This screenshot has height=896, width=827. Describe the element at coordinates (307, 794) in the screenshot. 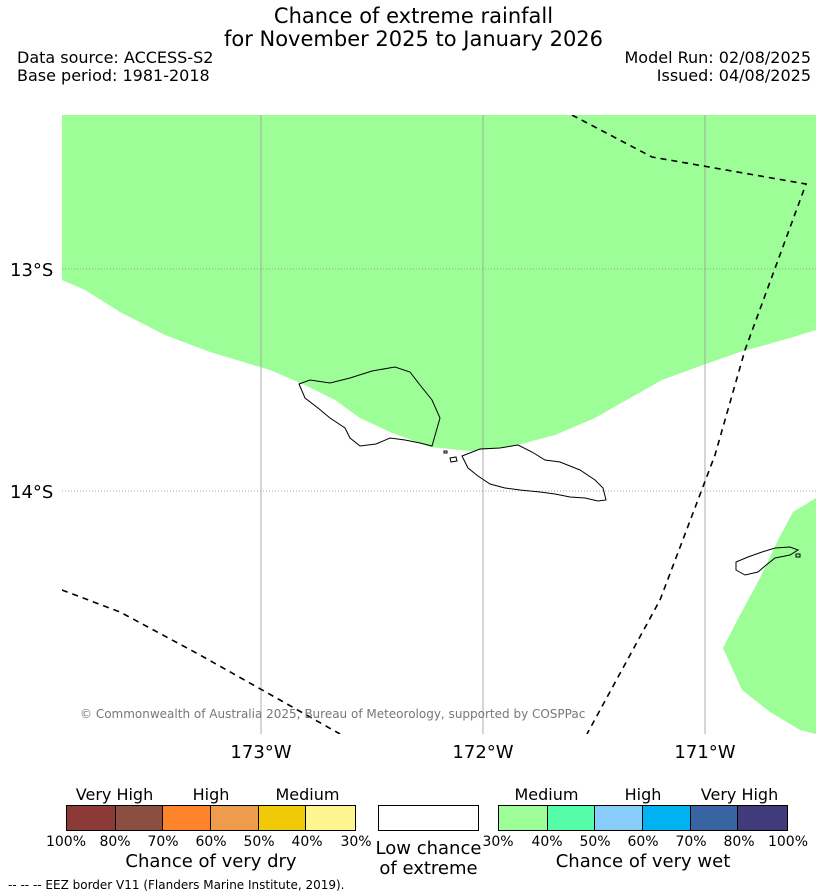

I see `legend-dry-medium: Medium` at that location.